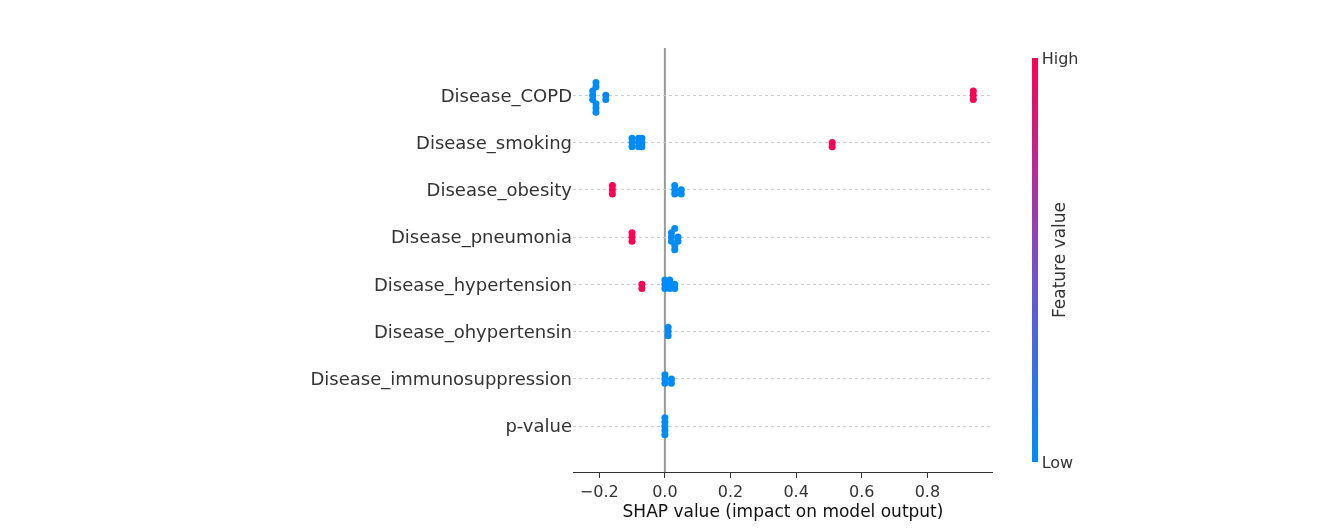  I want to click on y-tick-label: p-value, so click(538, 426).